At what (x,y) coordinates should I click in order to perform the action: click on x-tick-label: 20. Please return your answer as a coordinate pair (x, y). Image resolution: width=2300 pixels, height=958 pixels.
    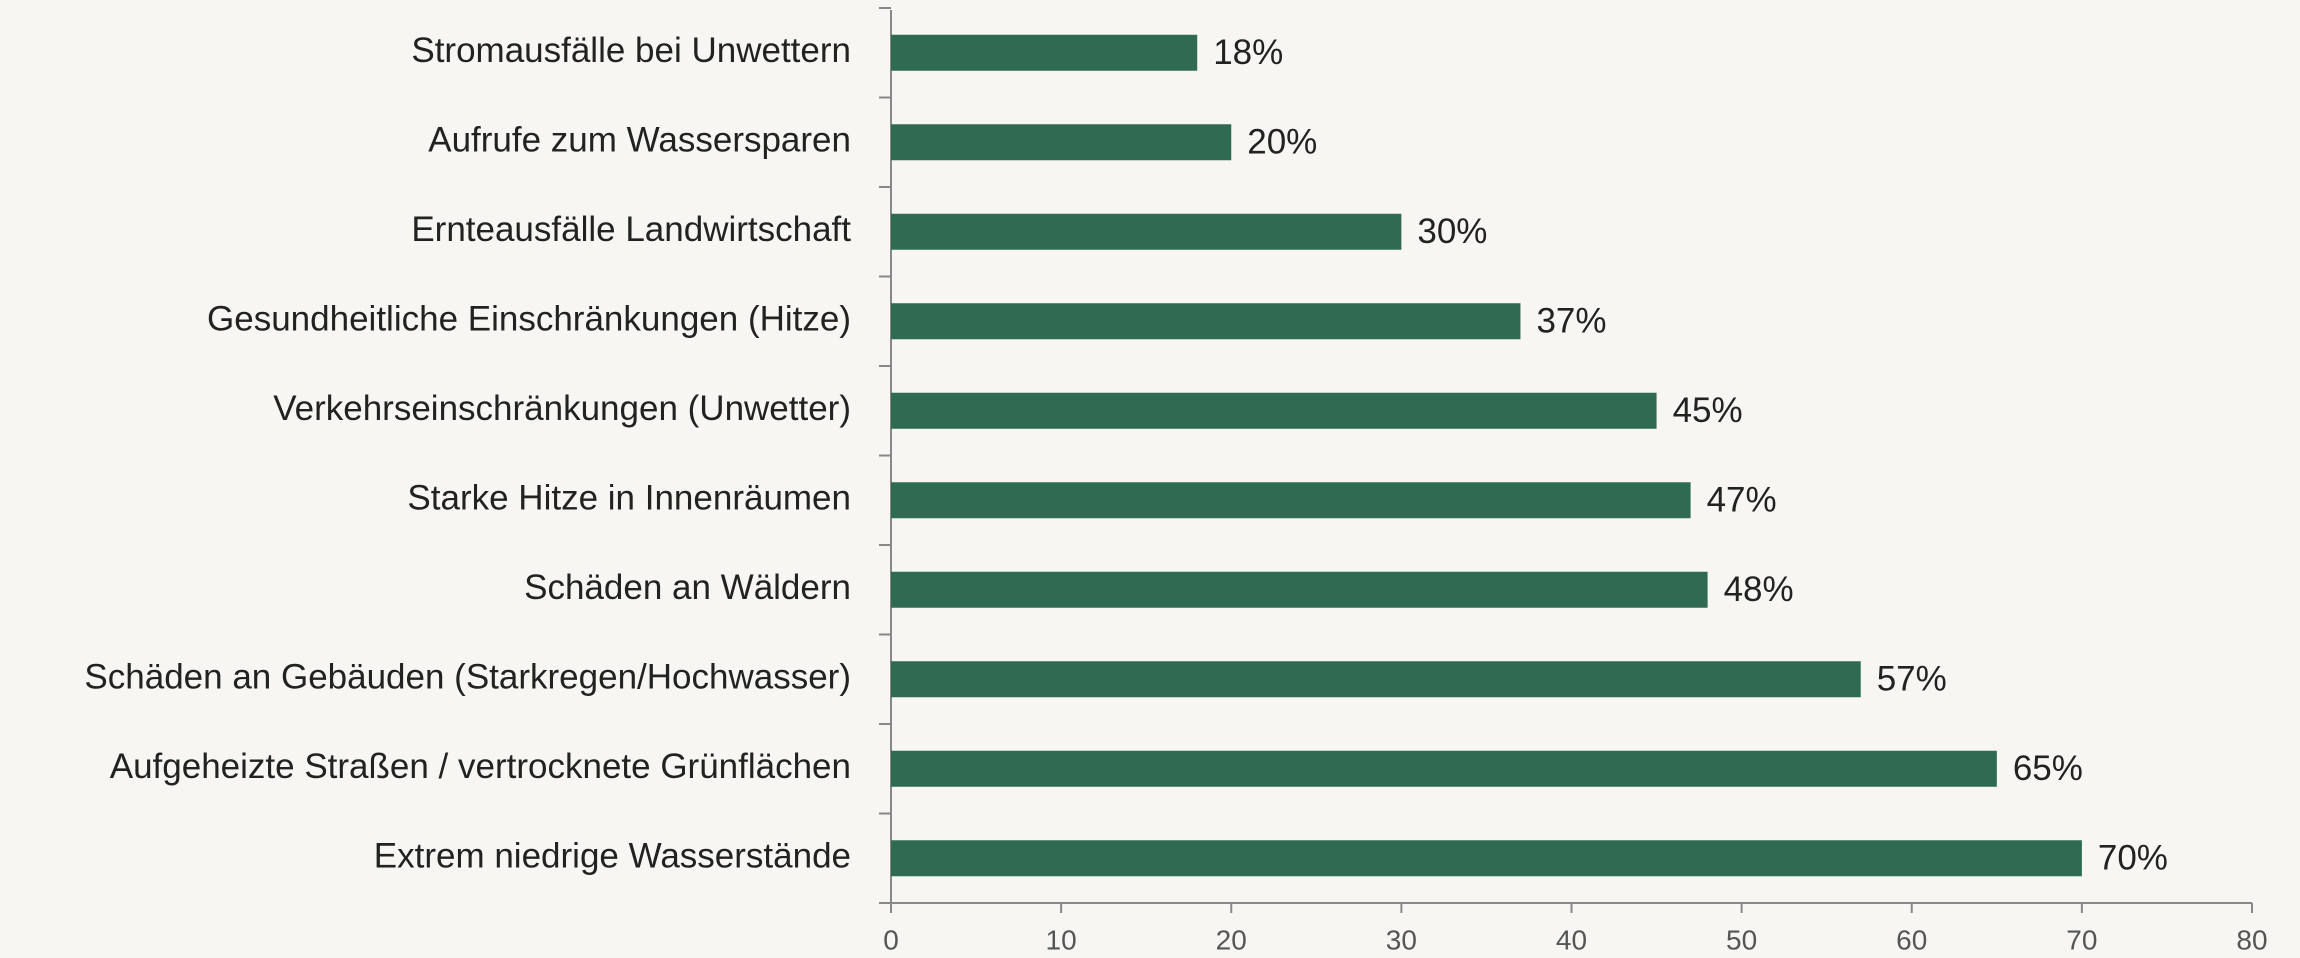
    Looking at the image, I should click on (1231, 939).